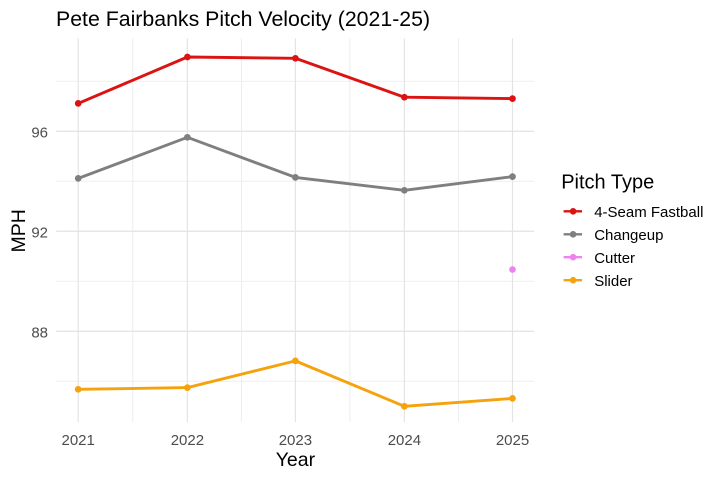 The width and height of the screenshot is (720, 480). I want to click on svg-text: Pitch Type, so click(607, 183).